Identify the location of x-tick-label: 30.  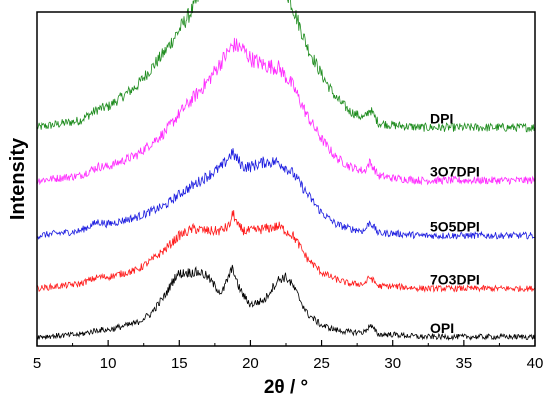
(392, 363).